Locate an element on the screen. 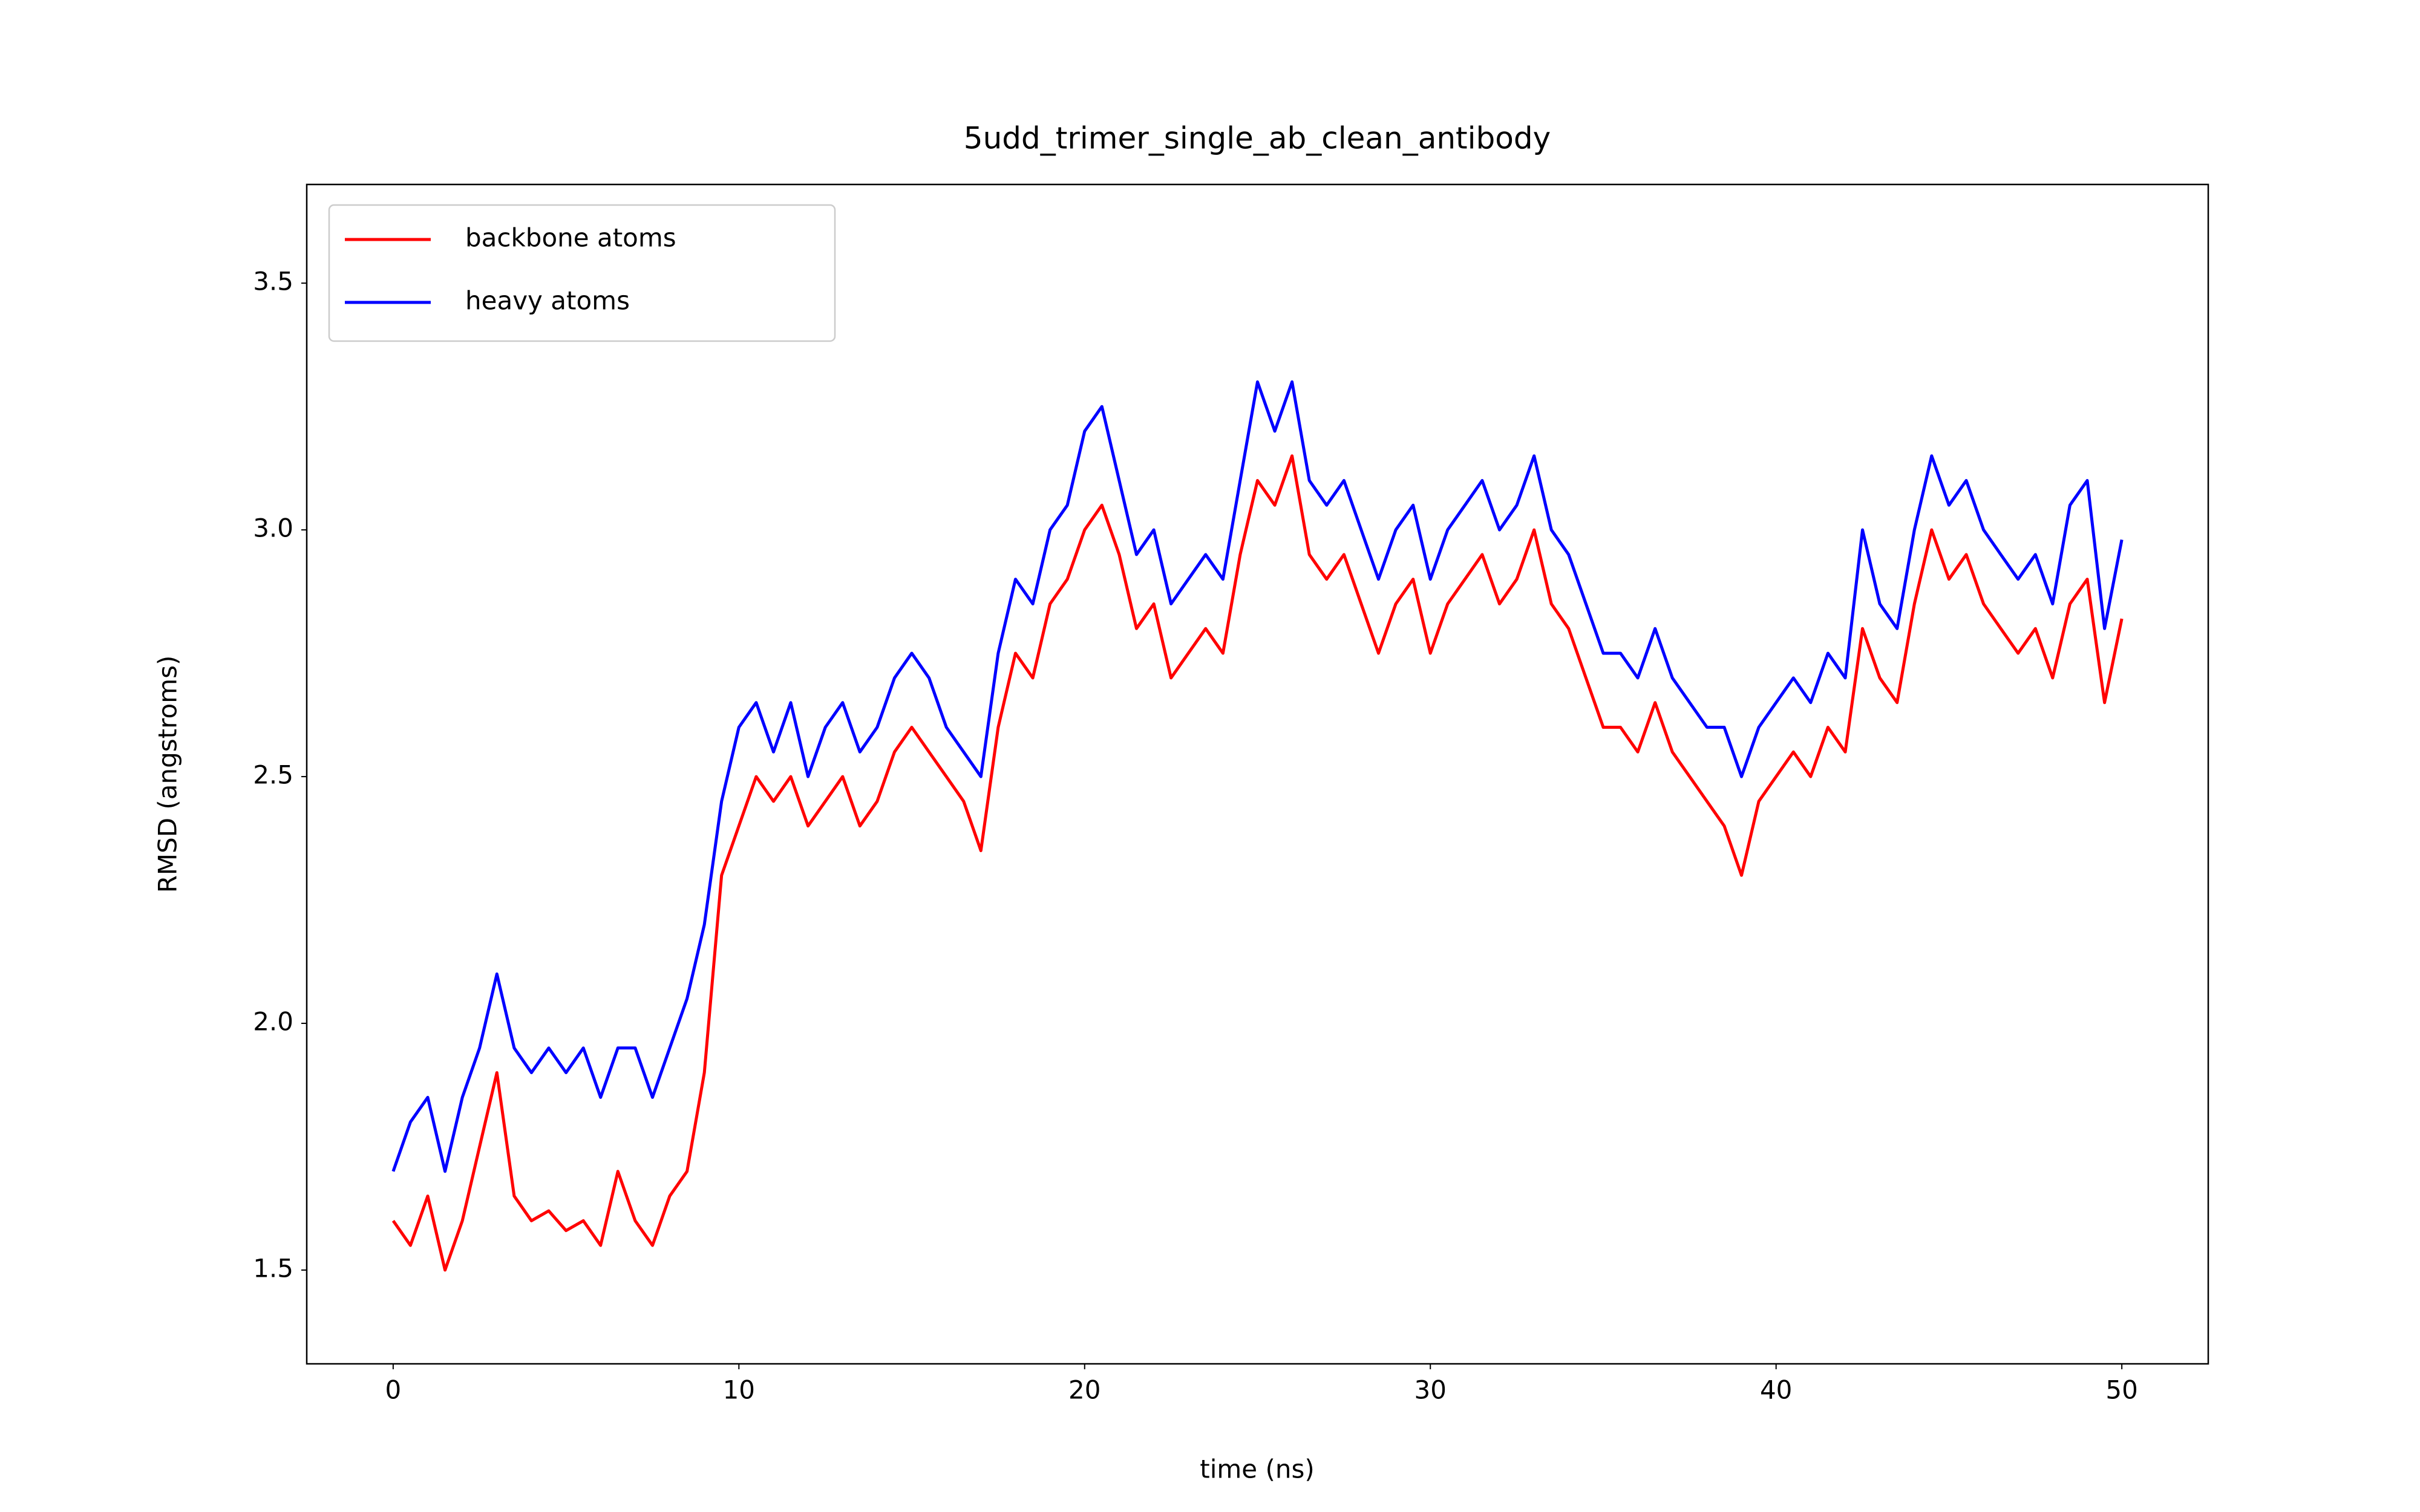 This screenshot has height=1512, width=2420. x-tick-label: 50 is located at coordinates (2121, 1390).